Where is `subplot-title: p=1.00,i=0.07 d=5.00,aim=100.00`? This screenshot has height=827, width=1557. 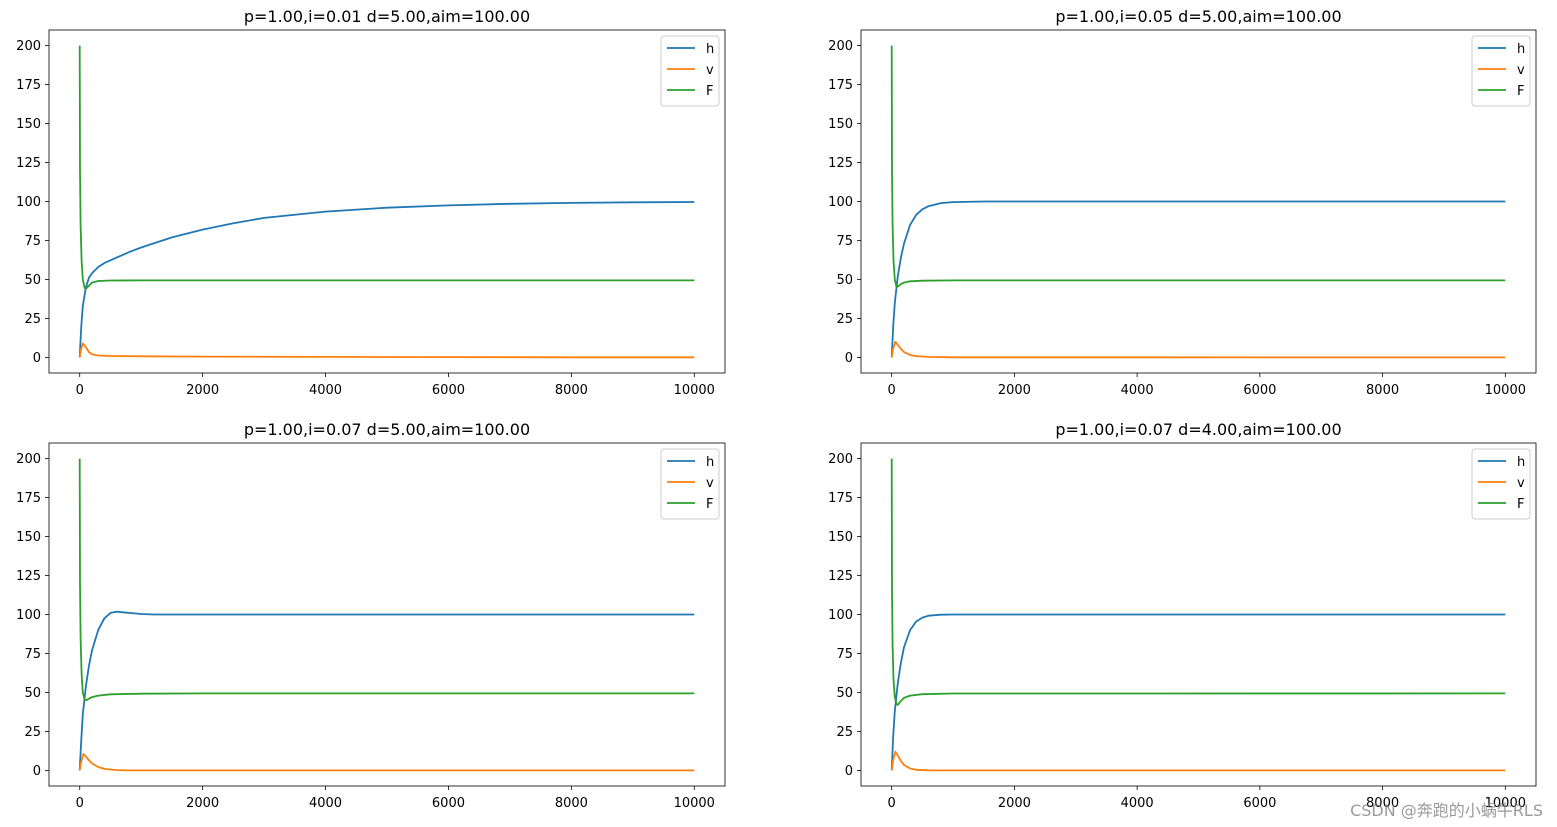
subplot-title: p=1.00,i=0.07 d=5.00,aim=100.00 is located at coordinates (387, 429).